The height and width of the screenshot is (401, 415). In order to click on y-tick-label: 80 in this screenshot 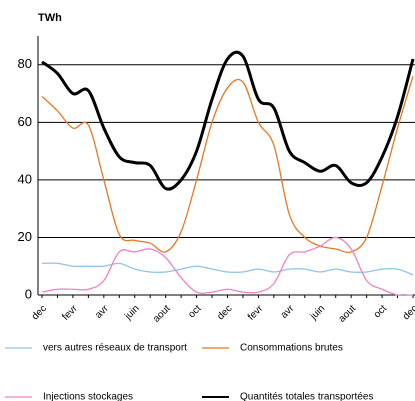, I will do `click(25, 63)`.